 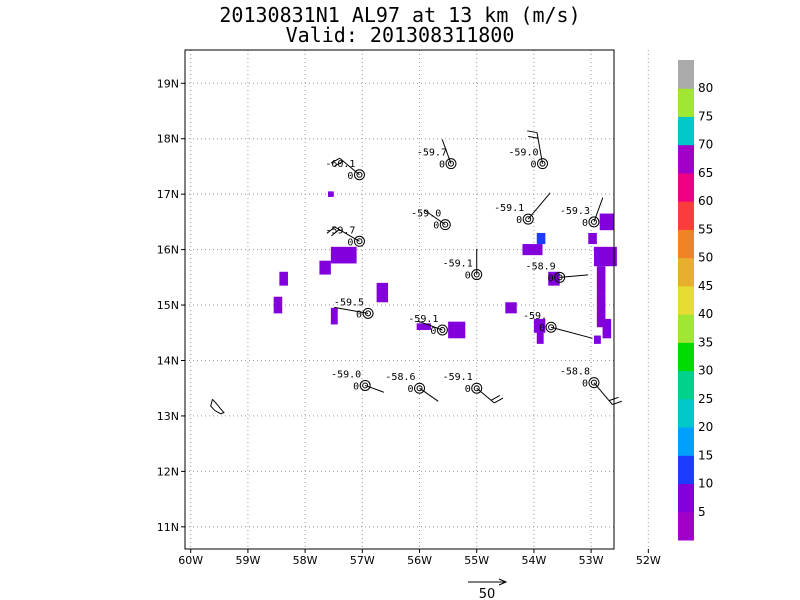 What do you see at coordinates (458, 264) in the screenshot?
I see `station-temperature: -59.1` at bounding box center [458, 264].